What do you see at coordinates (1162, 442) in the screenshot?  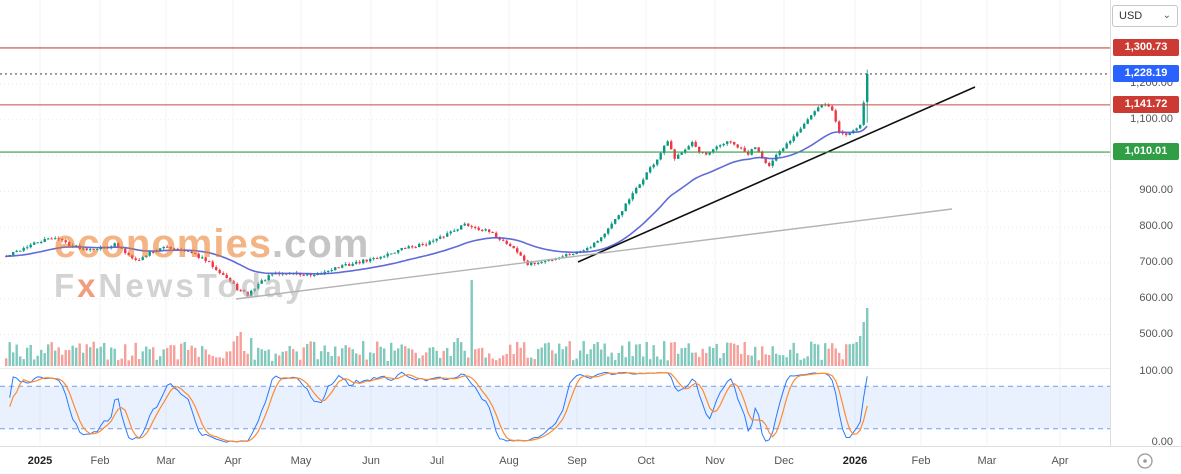 I see `osc-tick: 0.00` at bounding box center [1162, 442].